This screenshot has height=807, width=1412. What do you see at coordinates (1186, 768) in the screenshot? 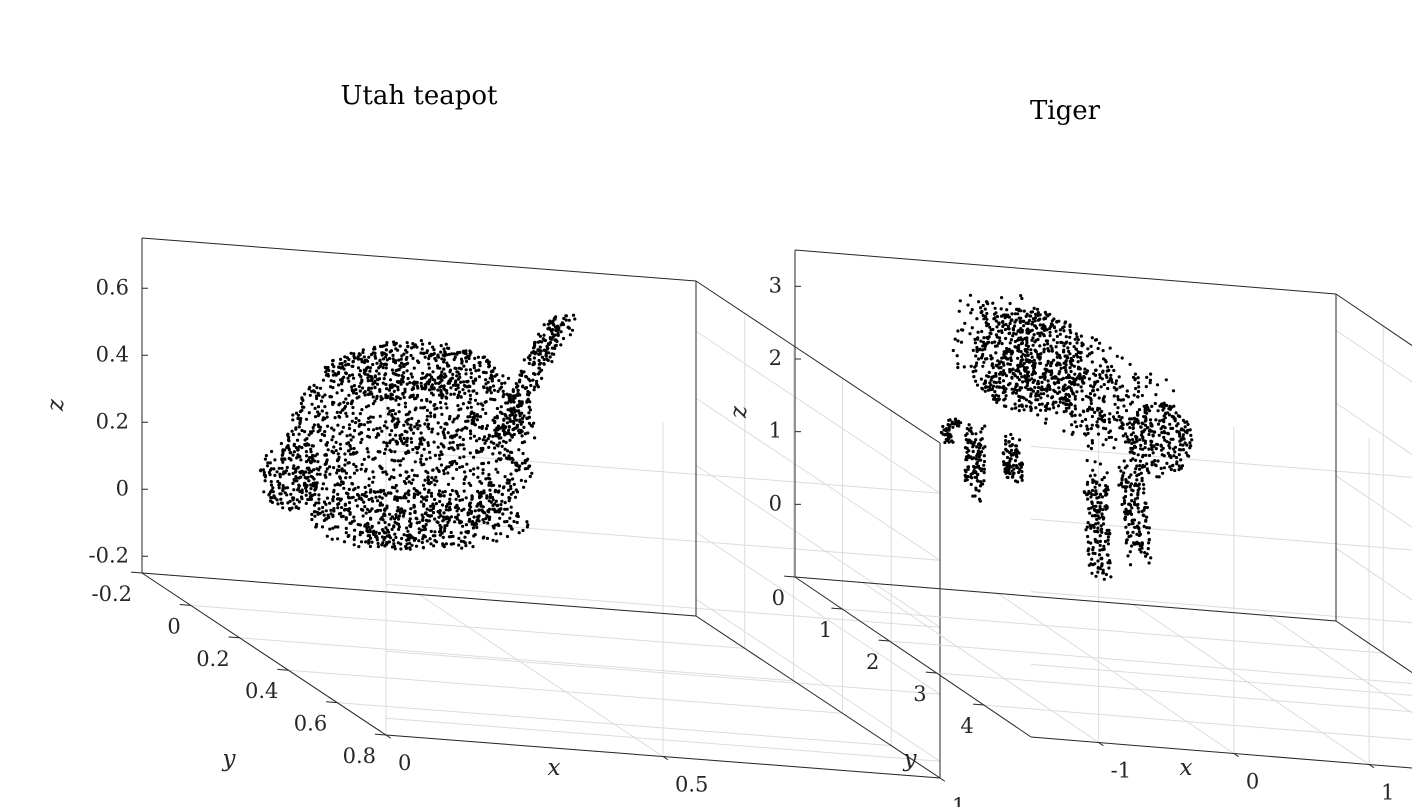
I see `tiger-x-axis-label: x` at bounding box center [1186, 768].